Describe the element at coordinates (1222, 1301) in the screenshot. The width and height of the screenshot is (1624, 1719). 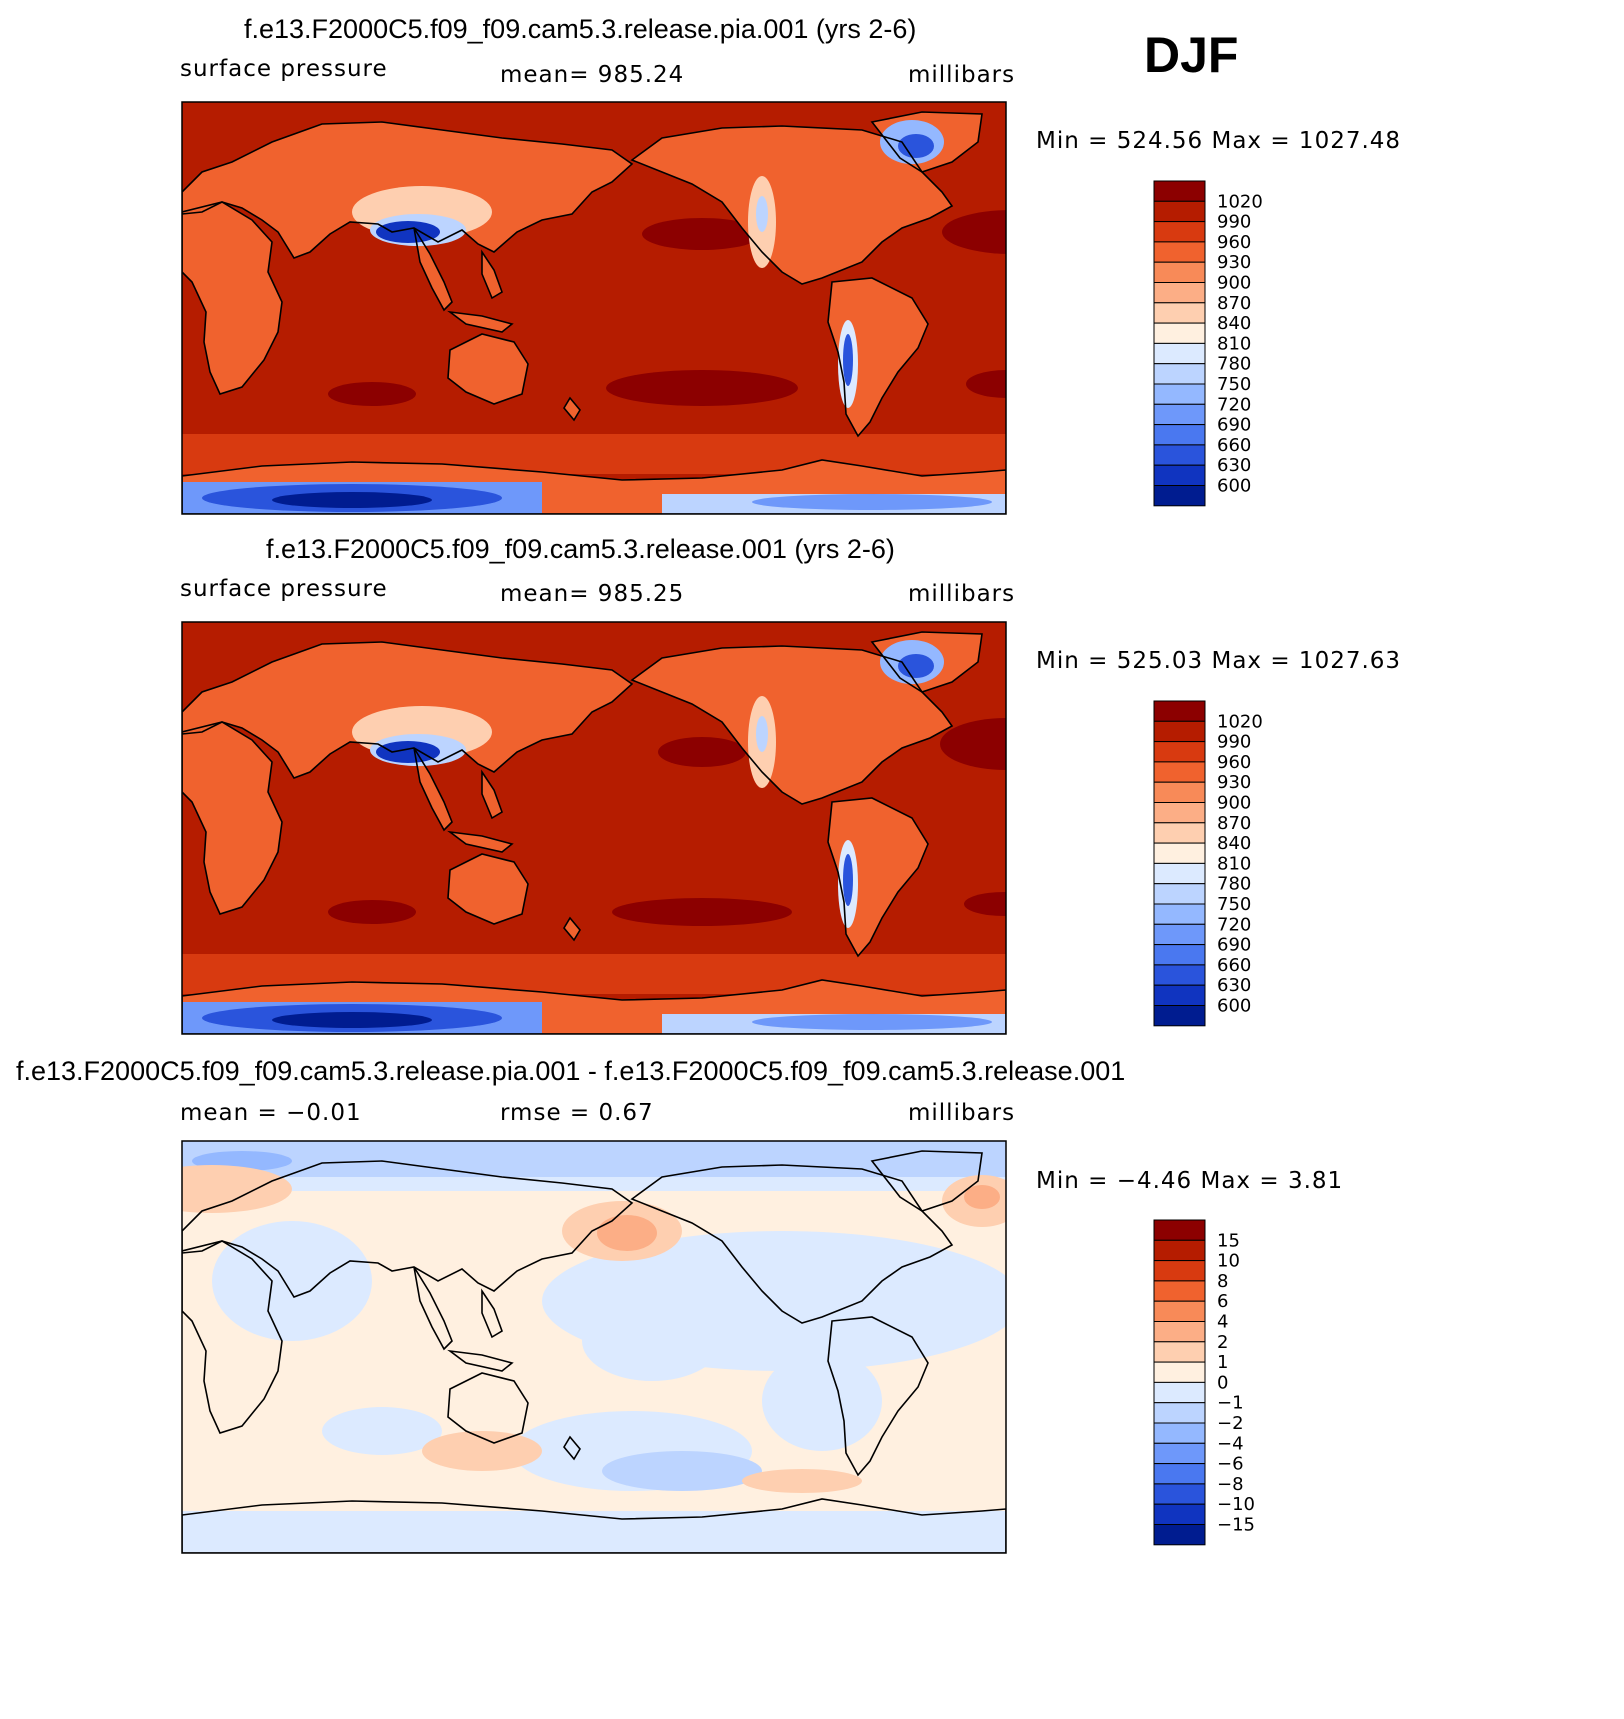
I see `colorbar-tick-label: 6` at that location.